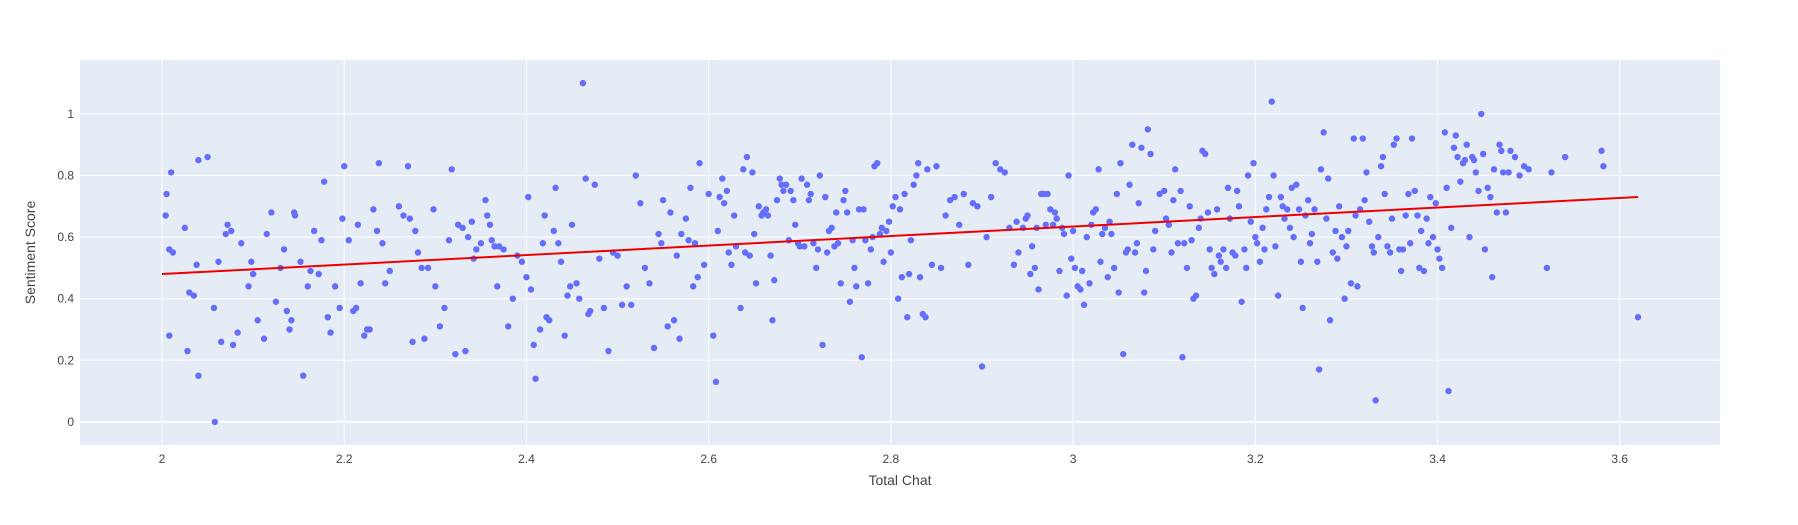 This screenshot has width=1798, height=525. What do you see at coordinates (1437, 459) in the screenshot?
I see `x-tick-label: 3.4` at bounding box center [1437, 459].